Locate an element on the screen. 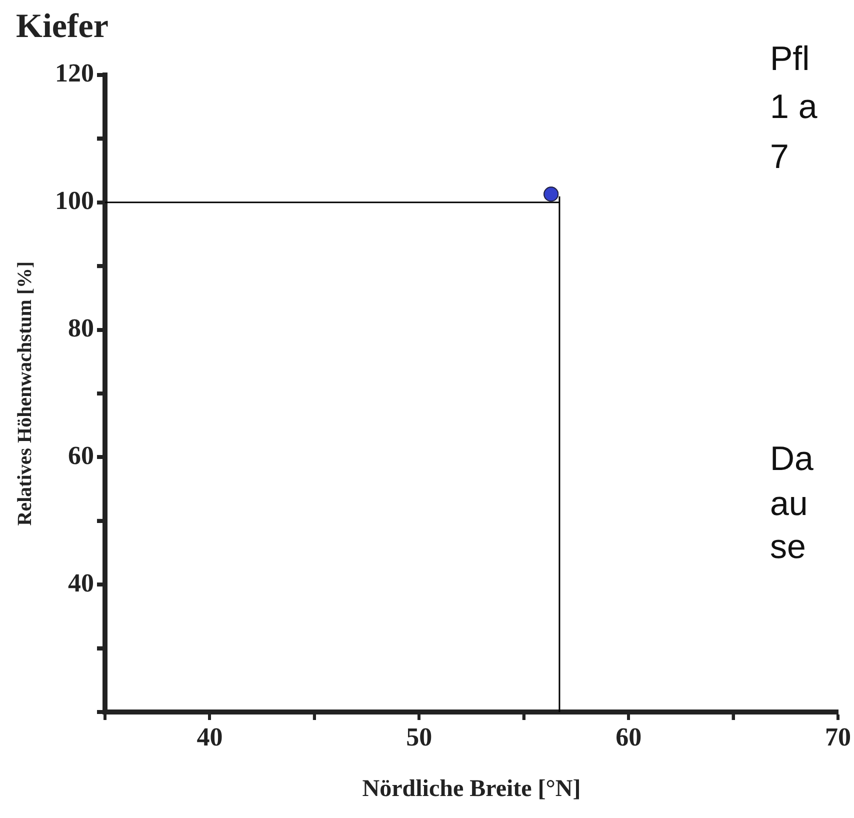 The width and height of the screenshot is (854, 818). annotation: 1 a is located at coordinates (794, 107).